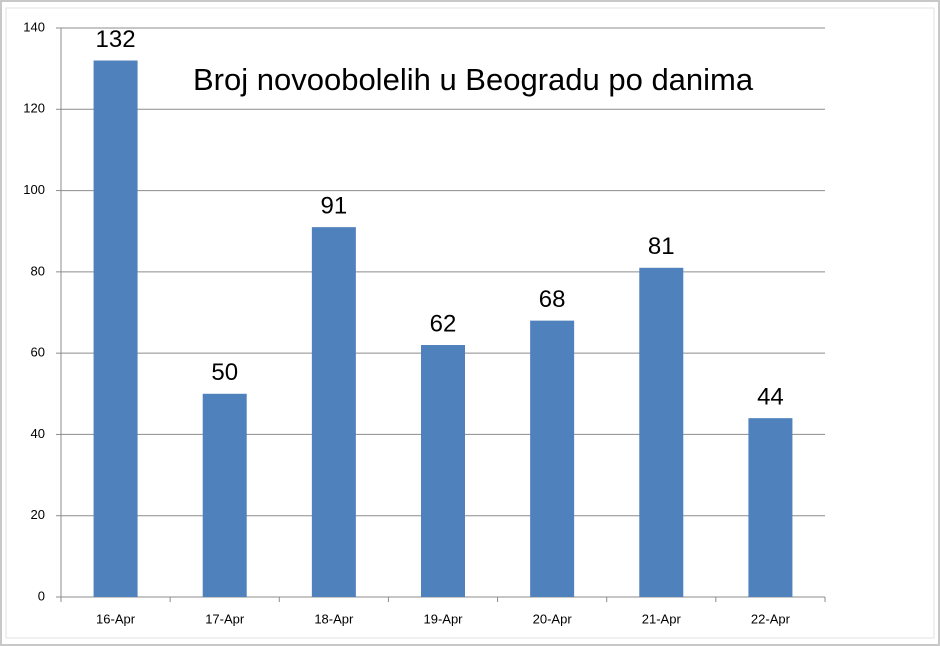 The height and width of the screenshot is (646, 940). I want to click on y-tick-label: 40, so click(38, 433).